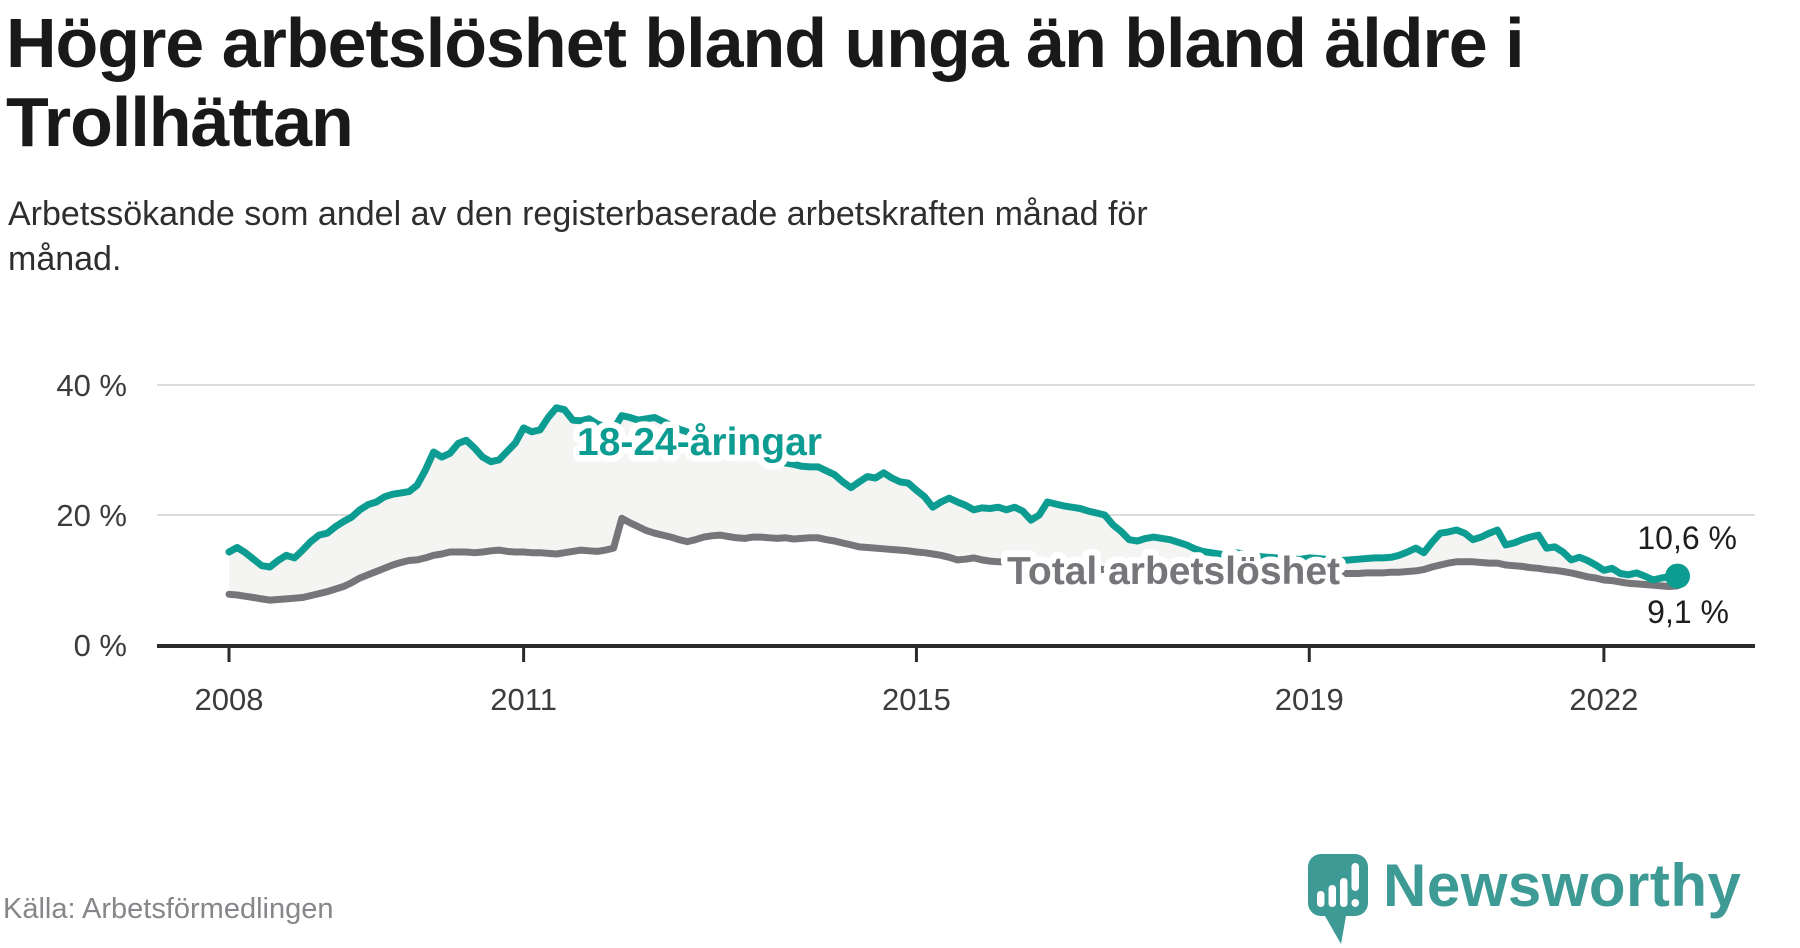 This screenshot has width=1800, height=948. Describe the element at coordinates (91, 385) in the screenshot. I see `y-axis-label: 40 %` at that location.